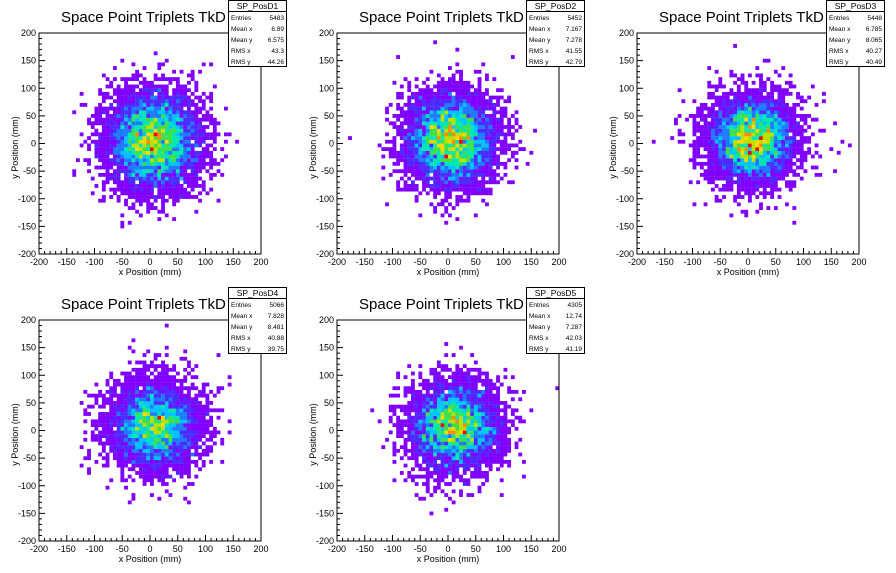 The height and width of the screenshot is (573, 896). What do you see at coordinates (276, 40) in the screenshot?
I see `stats-row-value: 6.575` at bounding box center [276, 40].